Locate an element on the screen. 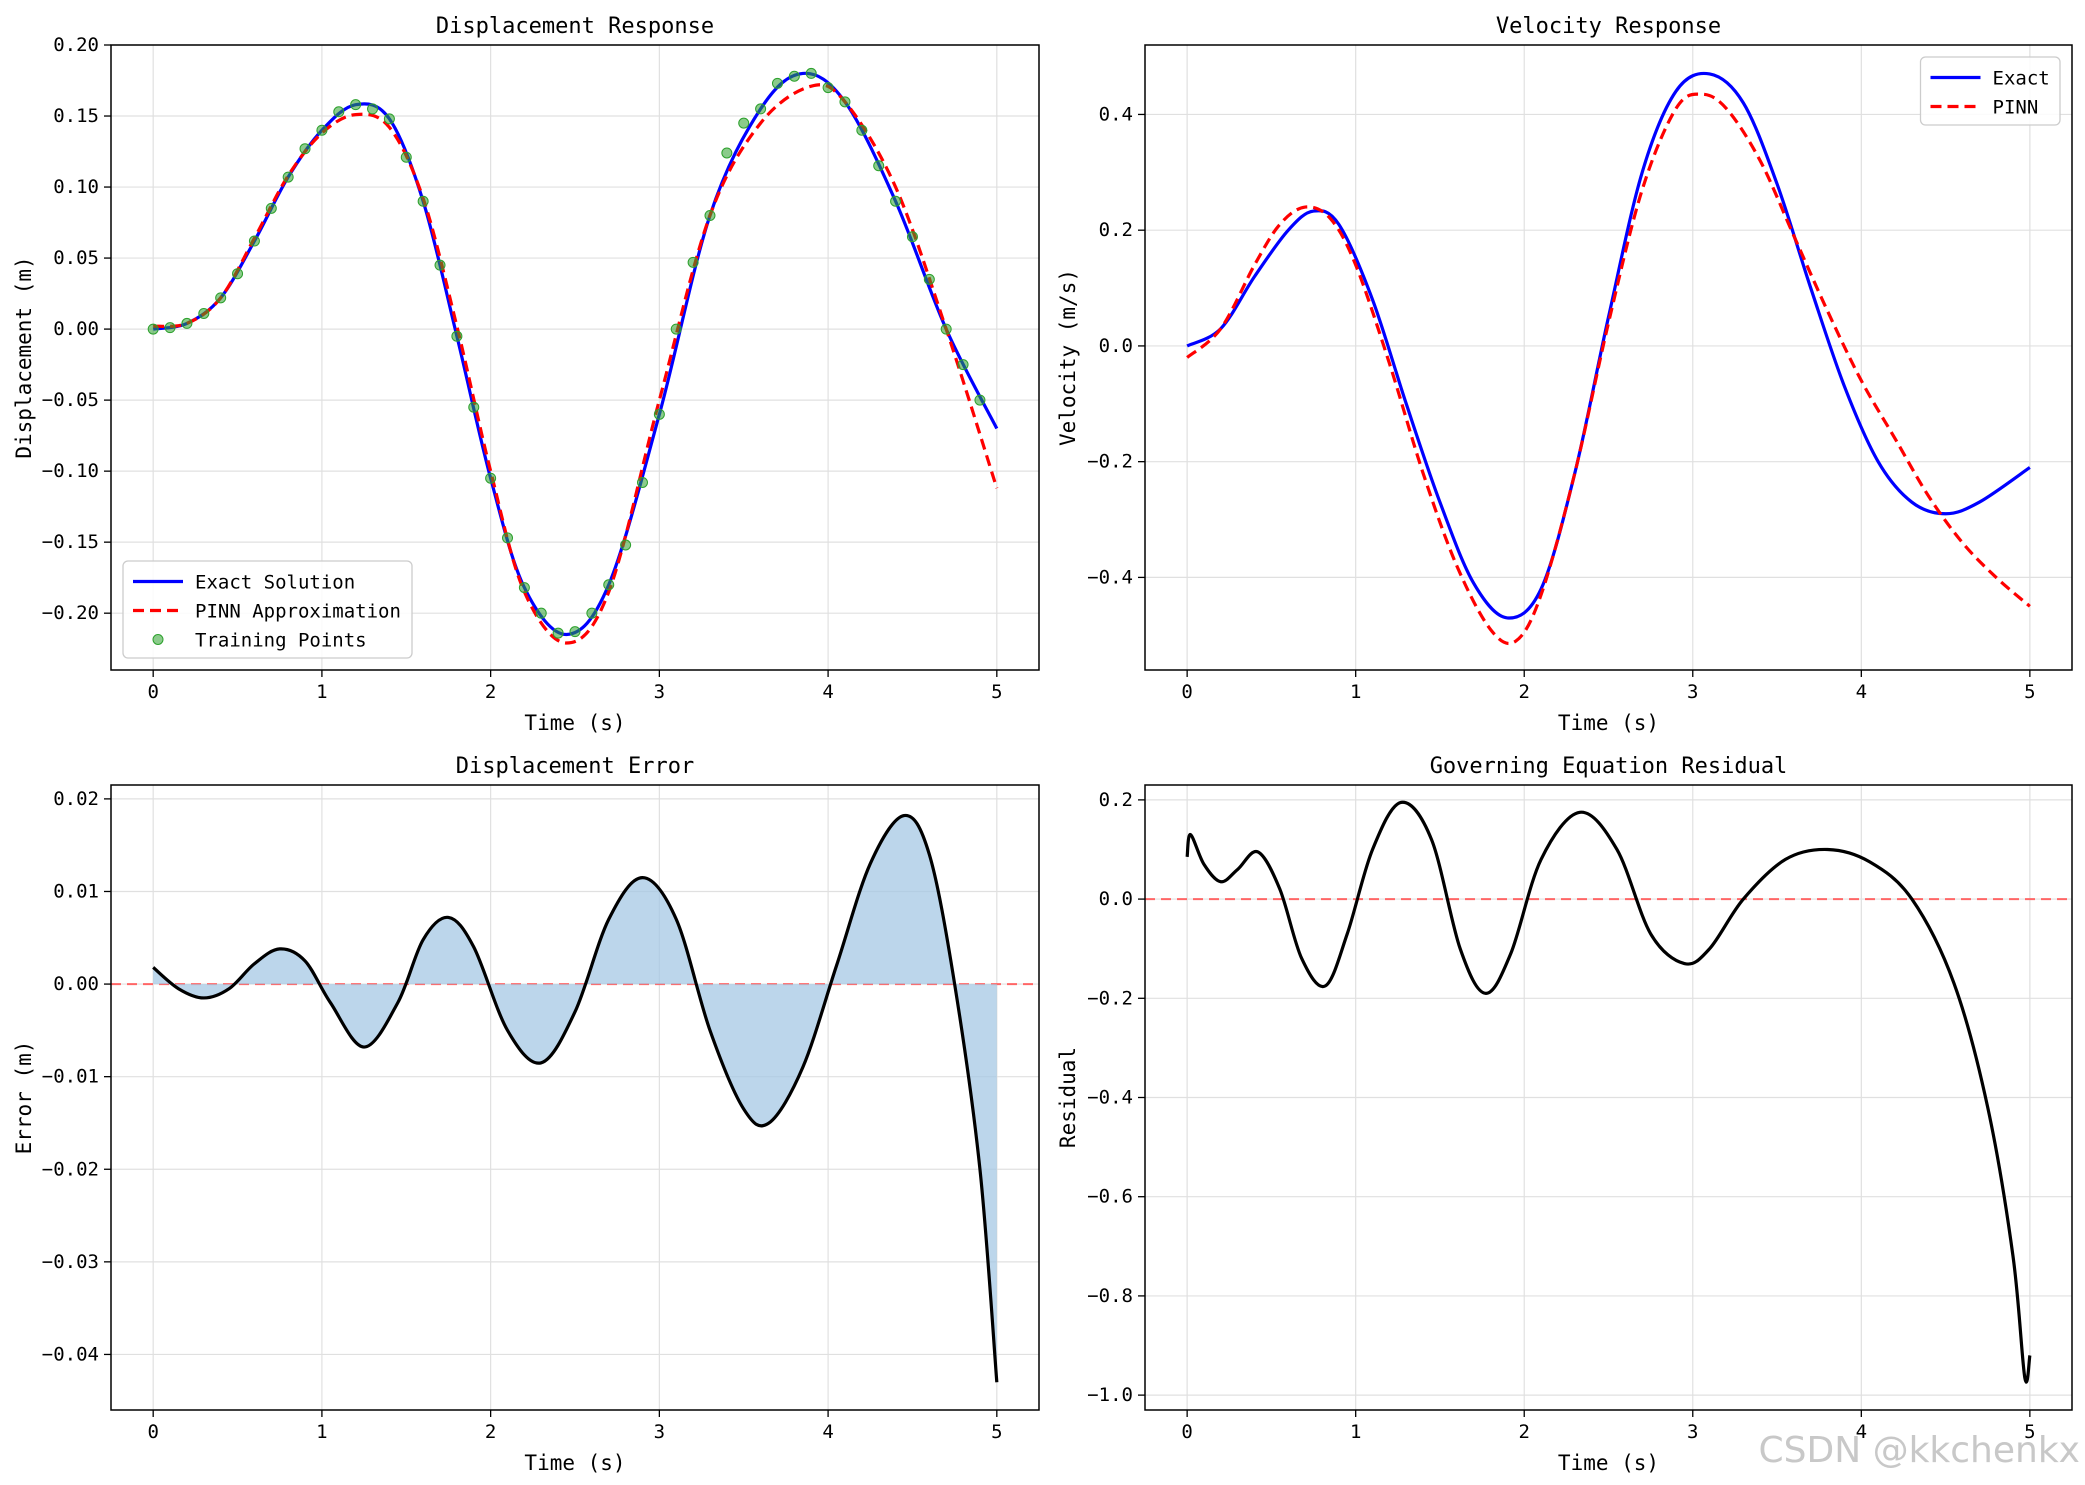 This screenshot has width=2085, height=1485. y-tick-label: −0.05 is located at coordinates (70, 400).